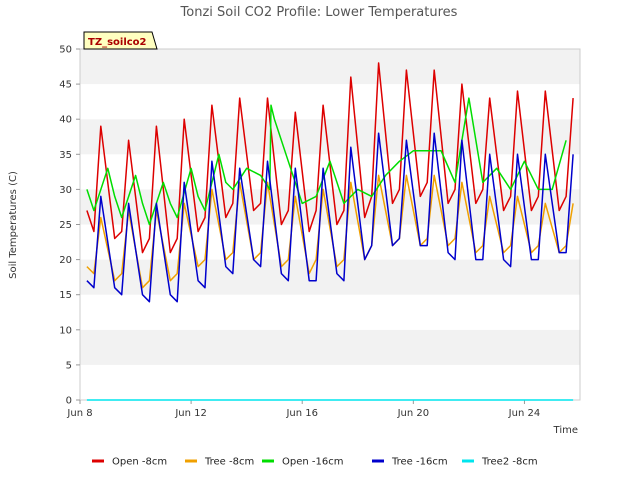  Describe the element at coordinates (139, 462) in the screenshot. I see `legend-label: Open -8cm` at that location.